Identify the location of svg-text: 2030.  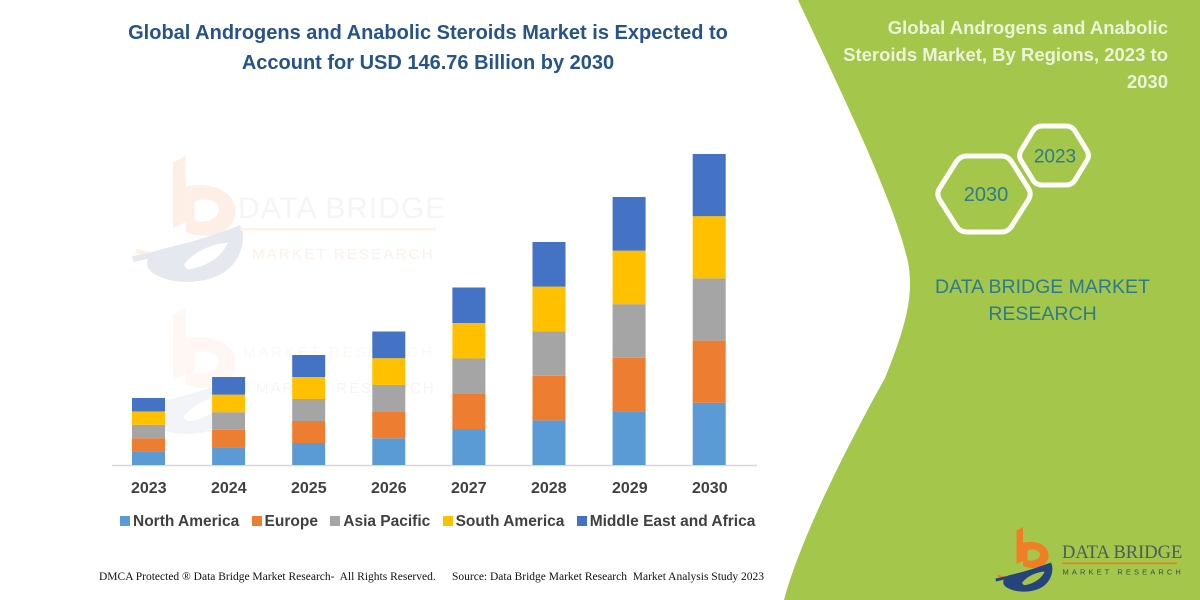
(986, 195).